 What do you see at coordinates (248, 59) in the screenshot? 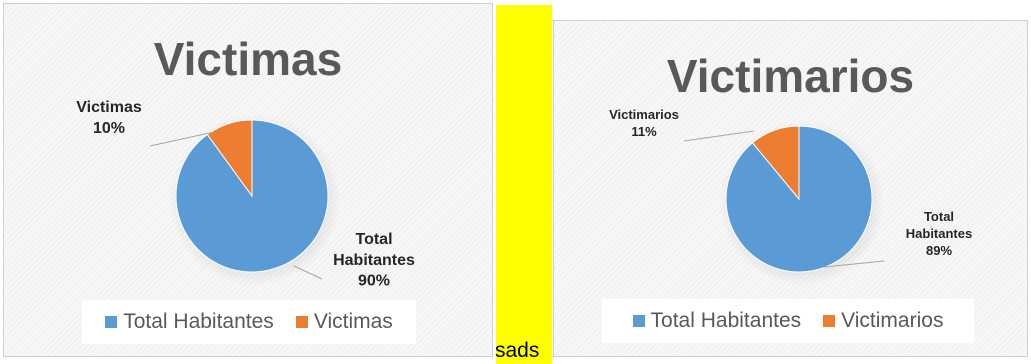
I see `chart-title: Victimas` at bounding box center [248, 59].